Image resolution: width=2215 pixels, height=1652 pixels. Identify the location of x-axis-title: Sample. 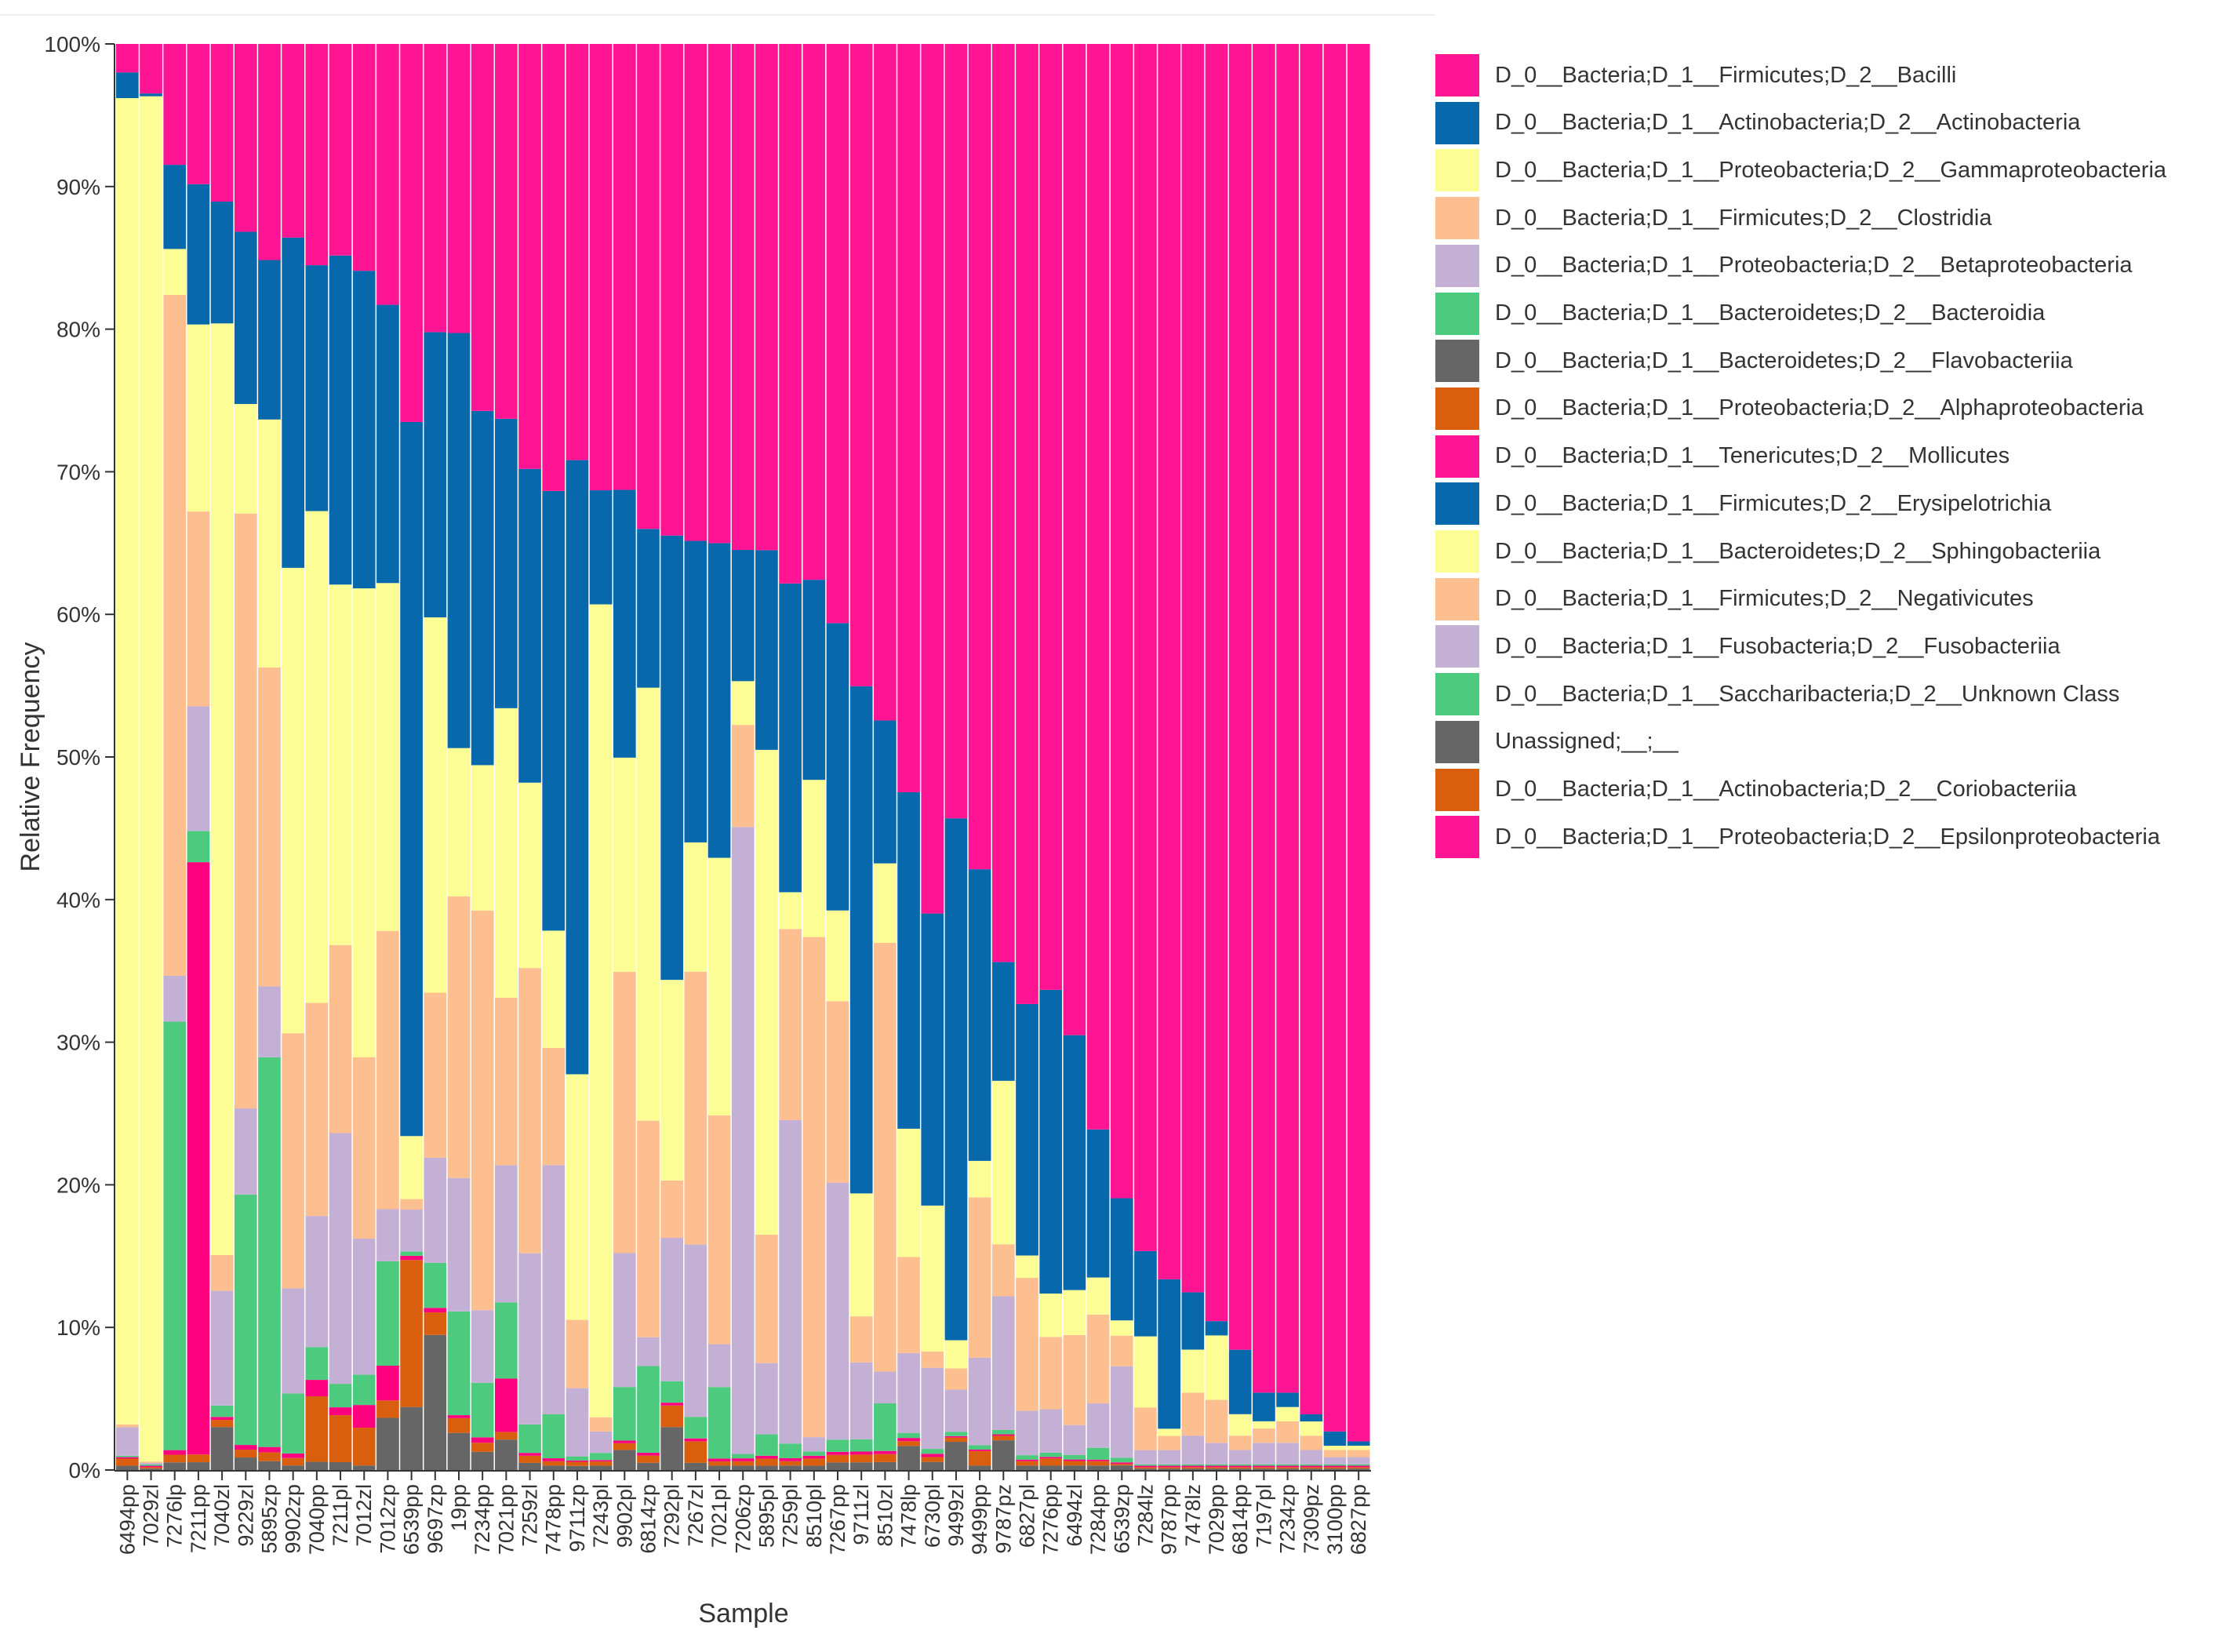
(743, 1614).